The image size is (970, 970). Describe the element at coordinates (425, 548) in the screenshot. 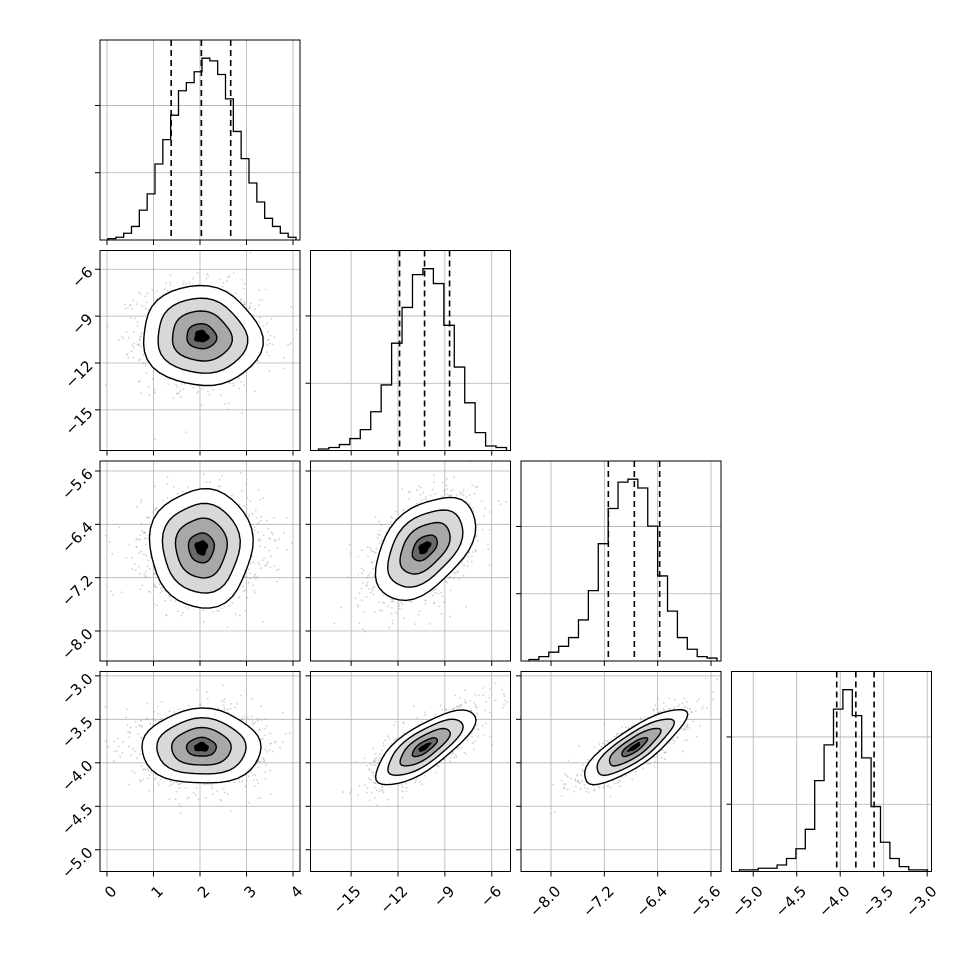

I see `contour-line` at that location.